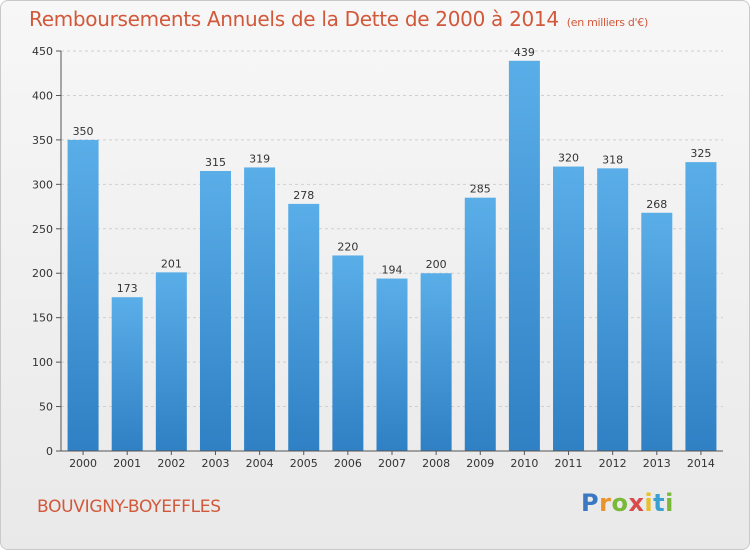  Describe the element at coordinates (392, 463) in the screenshot. I see `x-tick-label: 2007` at that location.